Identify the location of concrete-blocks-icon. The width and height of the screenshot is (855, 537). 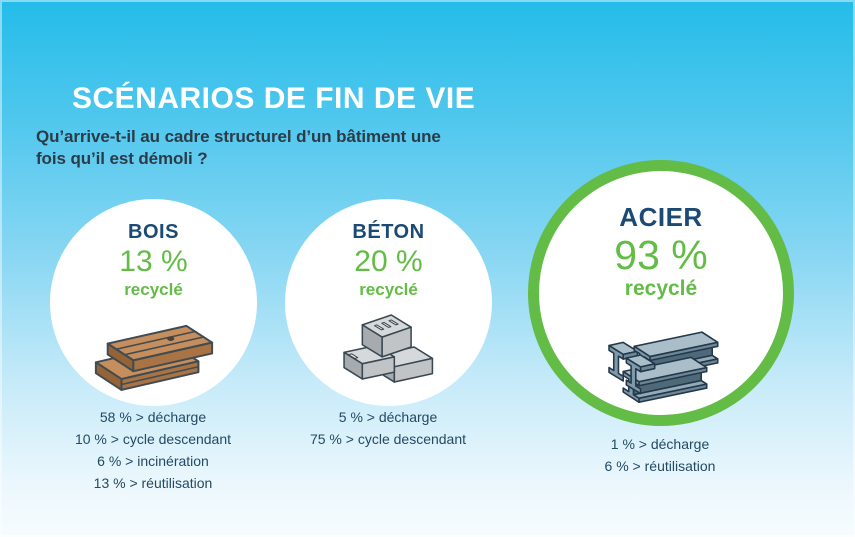
(389, 347).